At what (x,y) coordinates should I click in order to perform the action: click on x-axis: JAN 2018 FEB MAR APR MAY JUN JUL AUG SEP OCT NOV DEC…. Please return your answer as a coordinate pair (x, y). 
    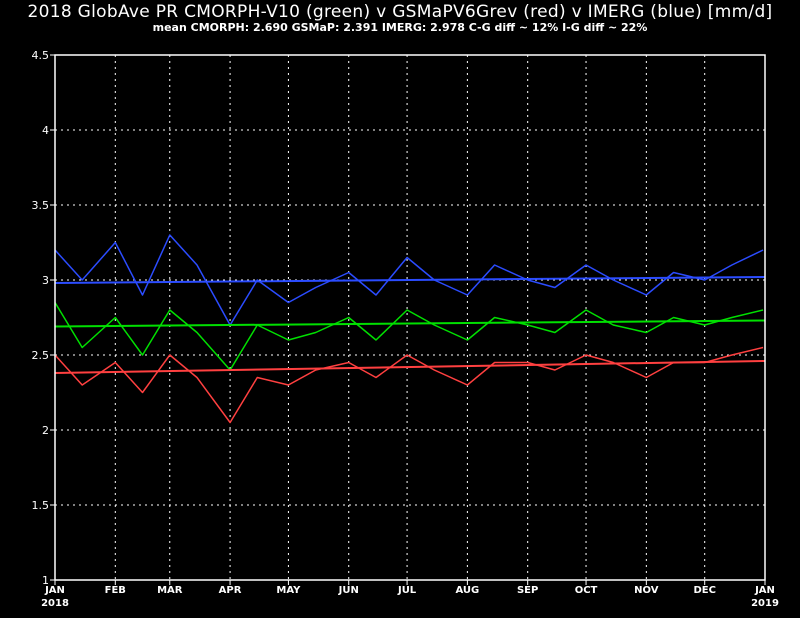
    Looking at the image, I should click on (410, 594).